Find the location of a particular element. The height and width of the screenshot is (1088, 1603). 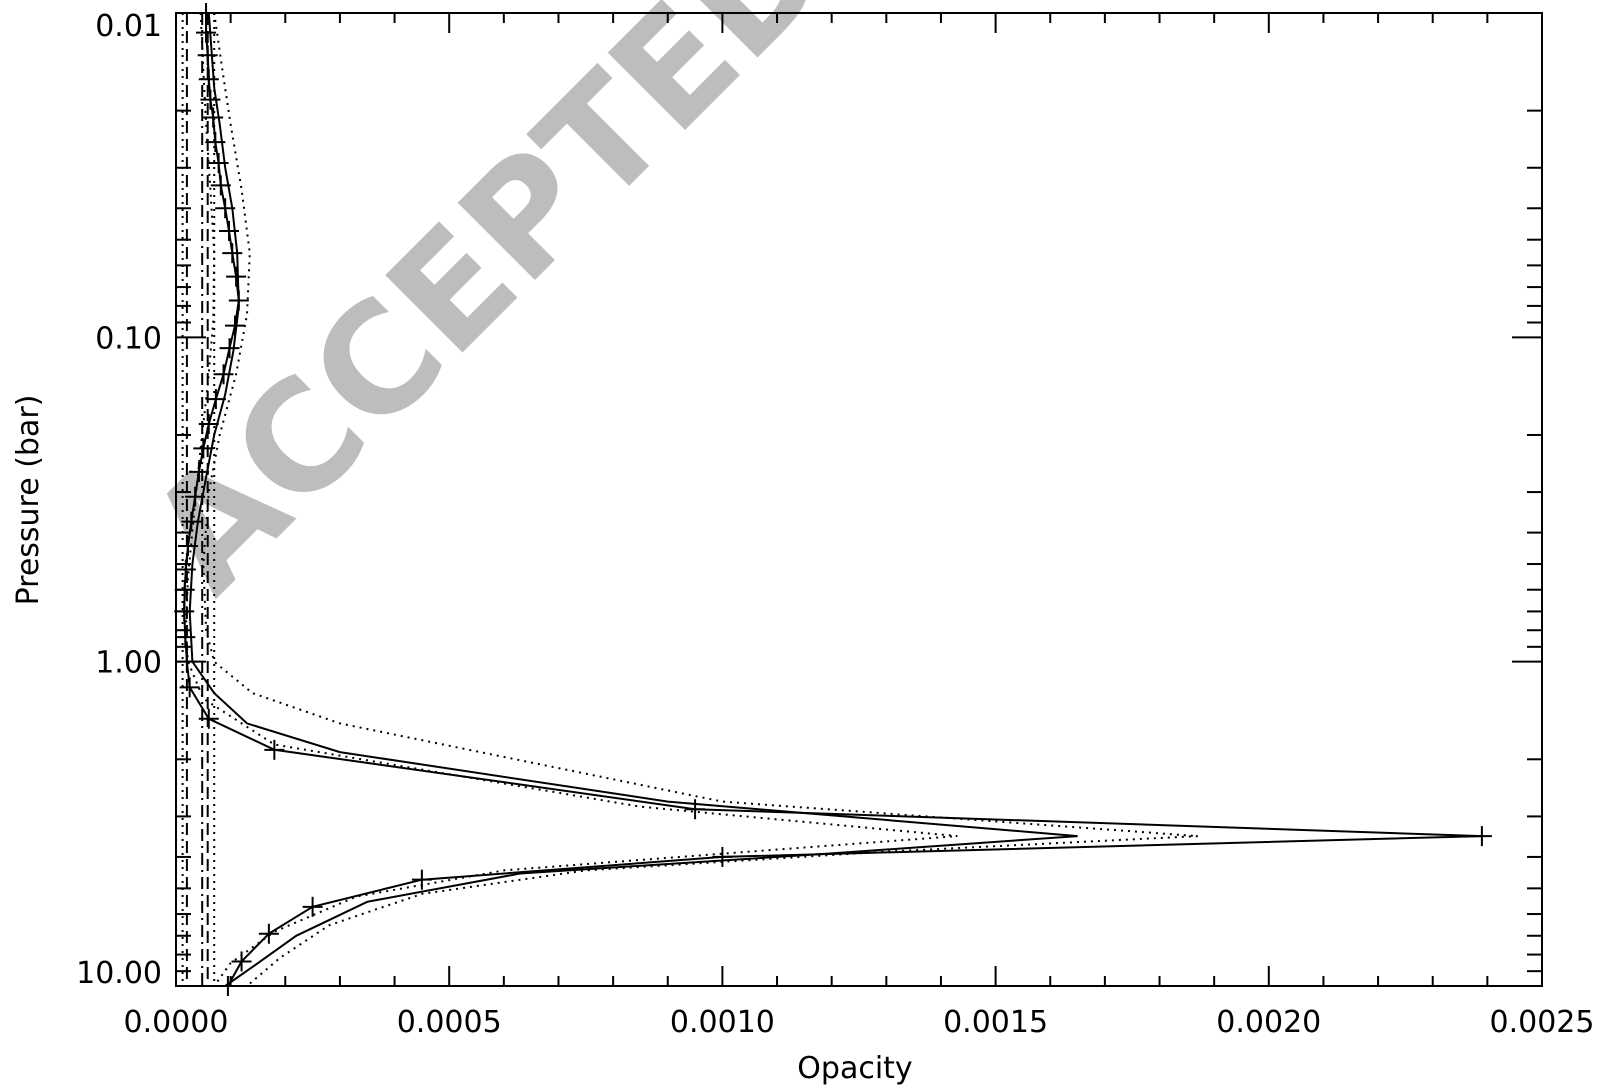

x-tick-label: 0.0020 is located at coordinates (1268, 1022).